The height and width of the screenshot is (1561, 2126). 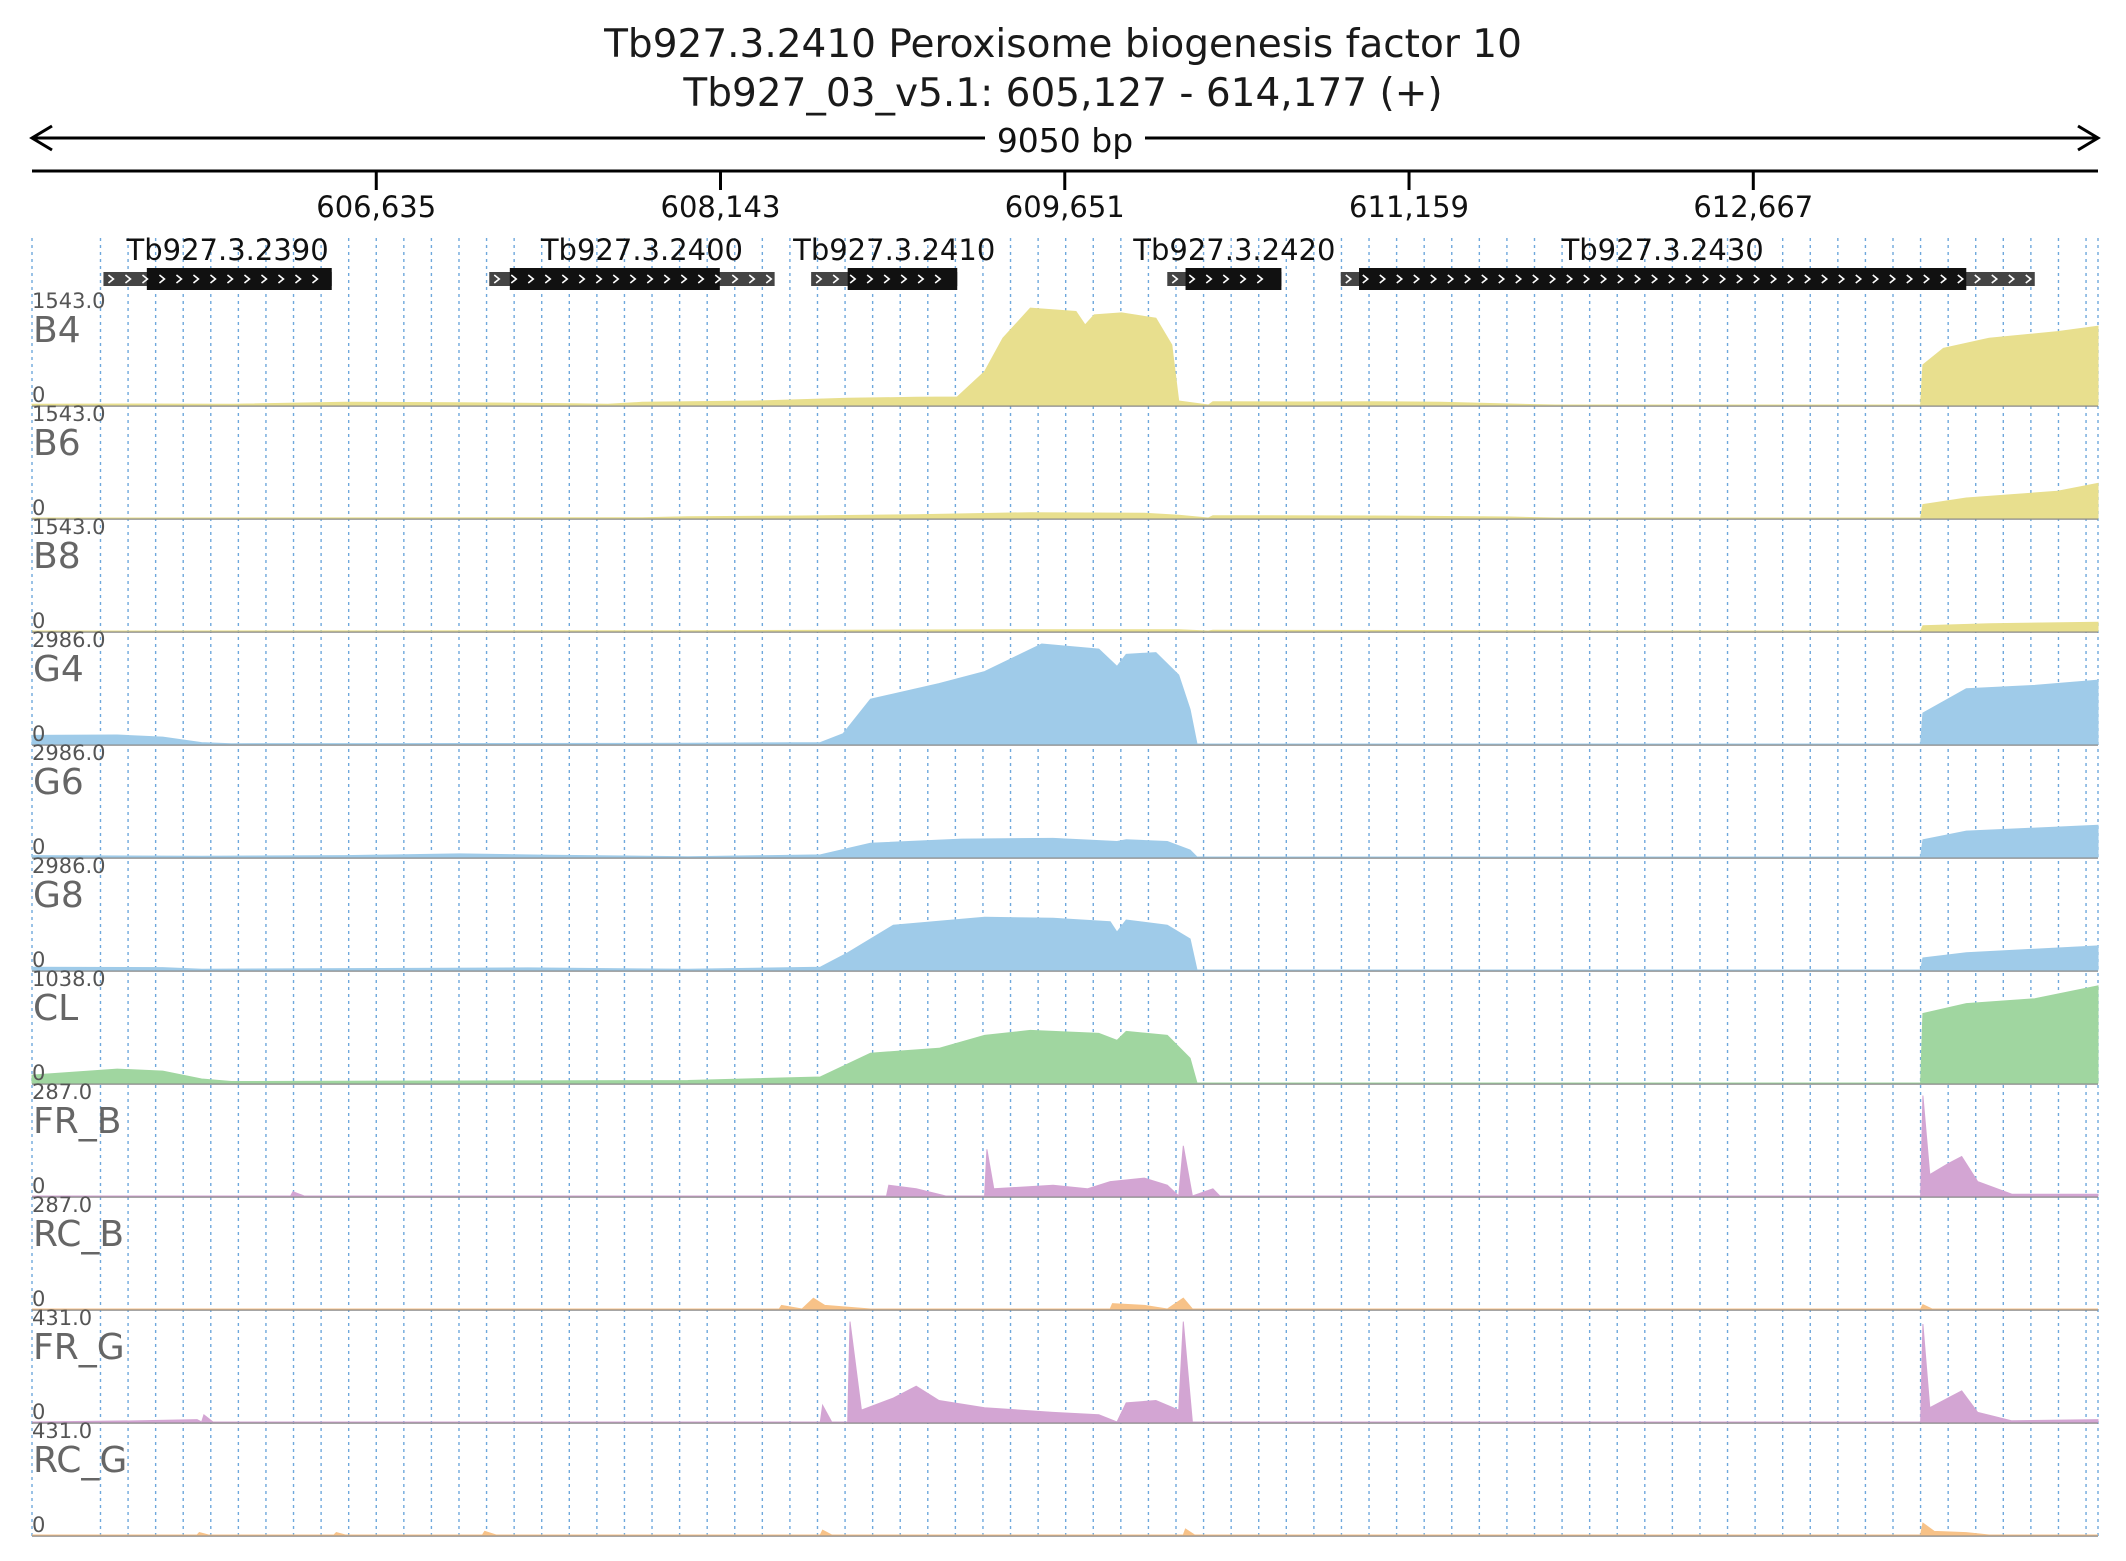 I want to click on axis-ticks: 606,635 608,143 609,651 611,159 612,667, so click(x=1064, y=197).